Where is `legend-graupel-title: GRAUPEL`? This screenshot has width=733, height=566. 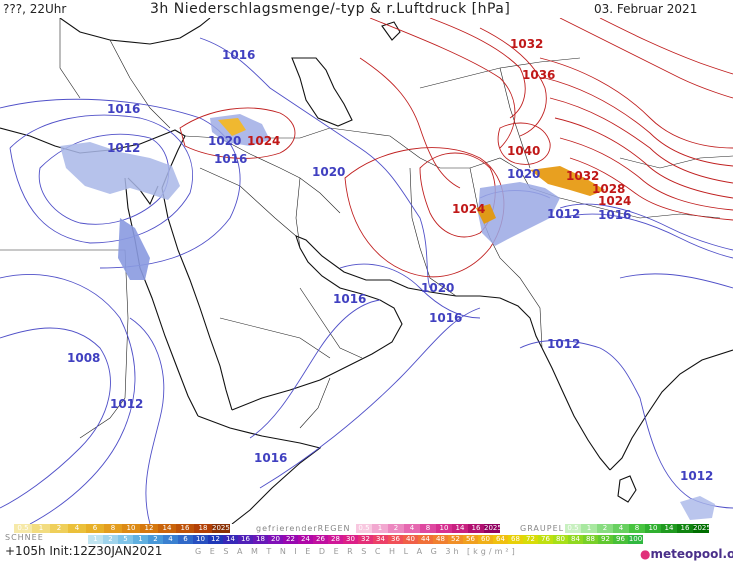
legend-graupel-title: GRAUPEL is located at coordinates (542, 528).